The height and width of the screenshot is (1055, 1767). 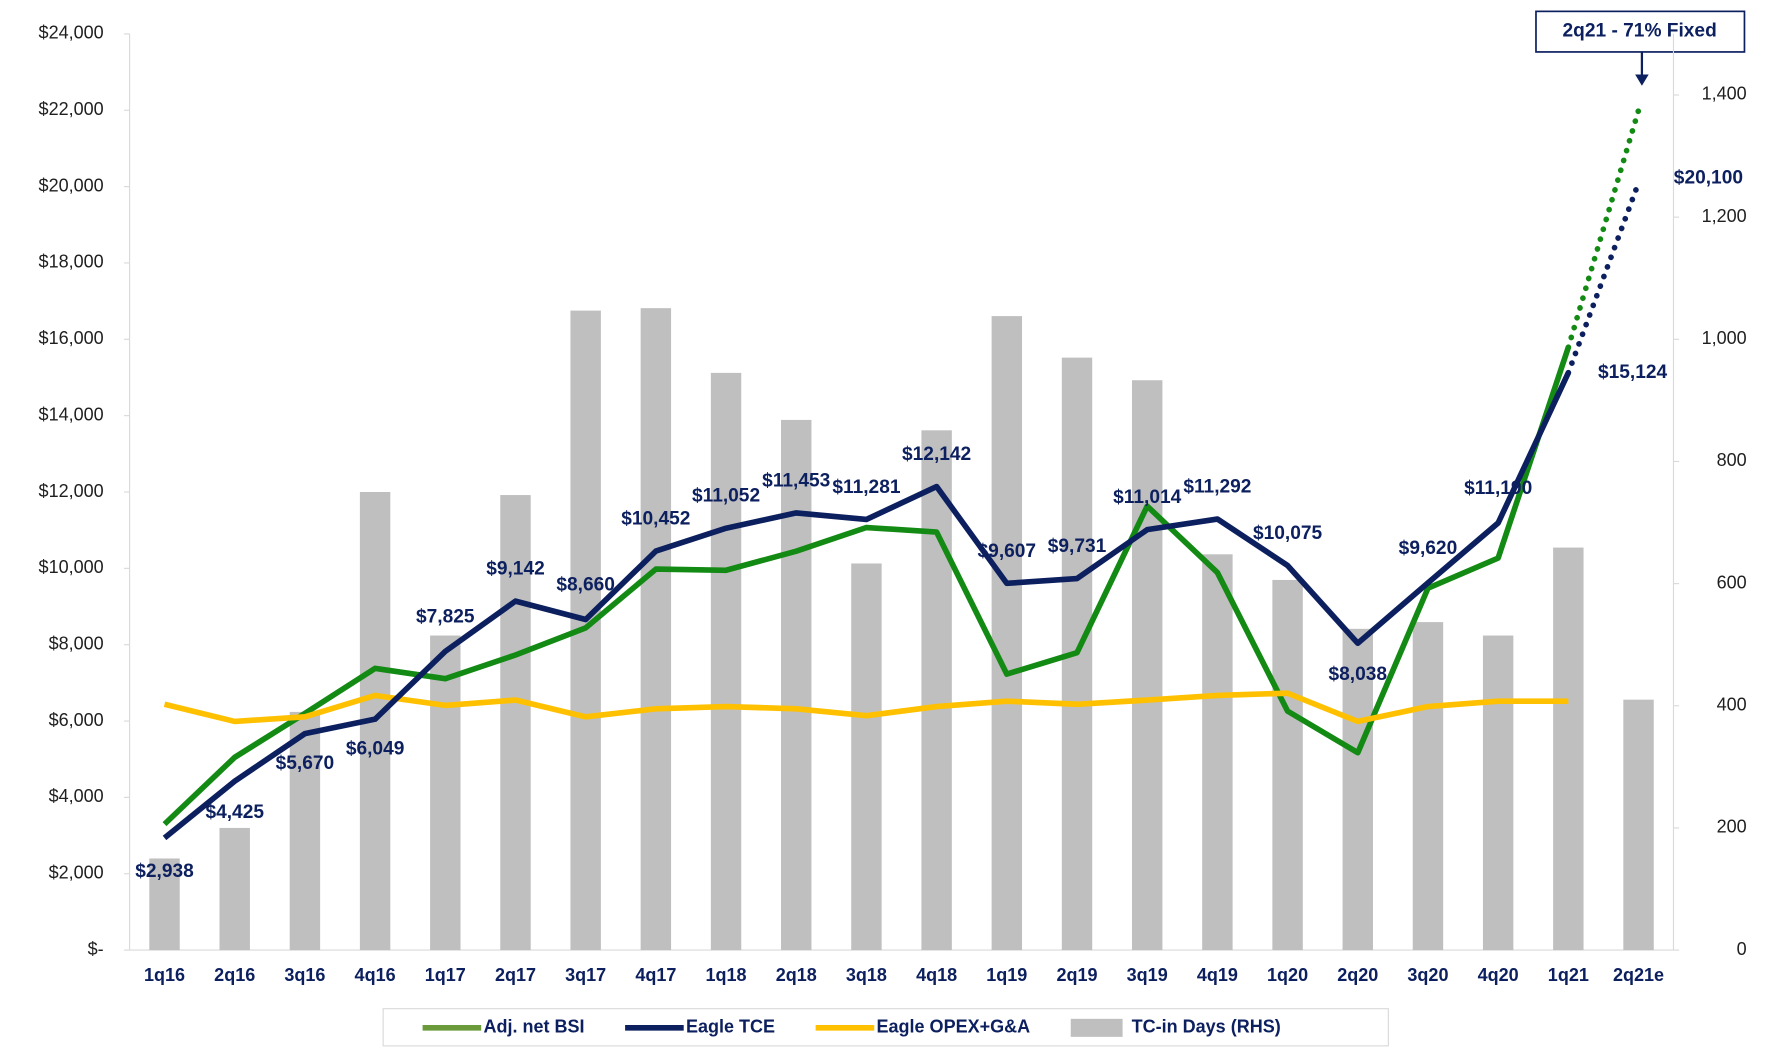 I want to click on y-tick-label: $14,000, so click(x=71, y=414).